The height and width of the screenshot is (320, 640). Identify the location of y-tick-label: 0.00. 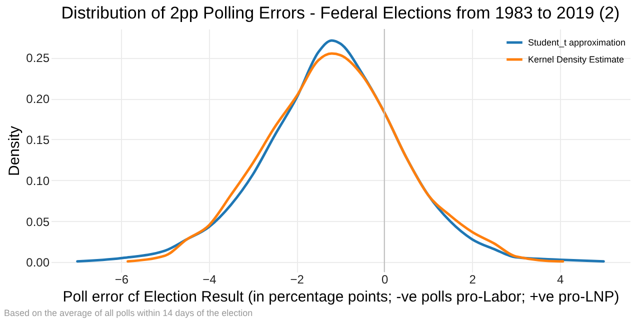
(38, 263).